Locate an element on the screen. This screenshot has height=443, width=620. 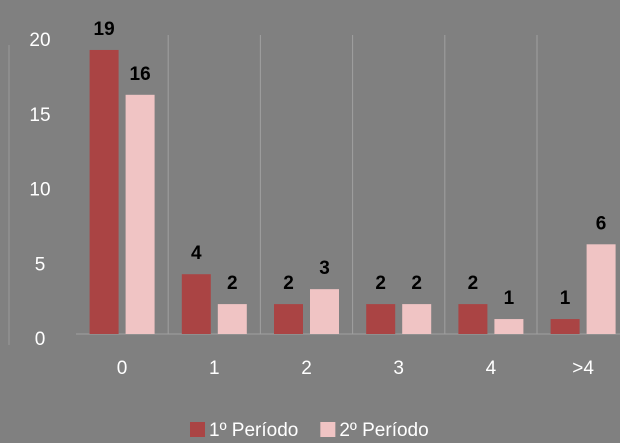
data-label: 6 is located at coordinates (601, 223).